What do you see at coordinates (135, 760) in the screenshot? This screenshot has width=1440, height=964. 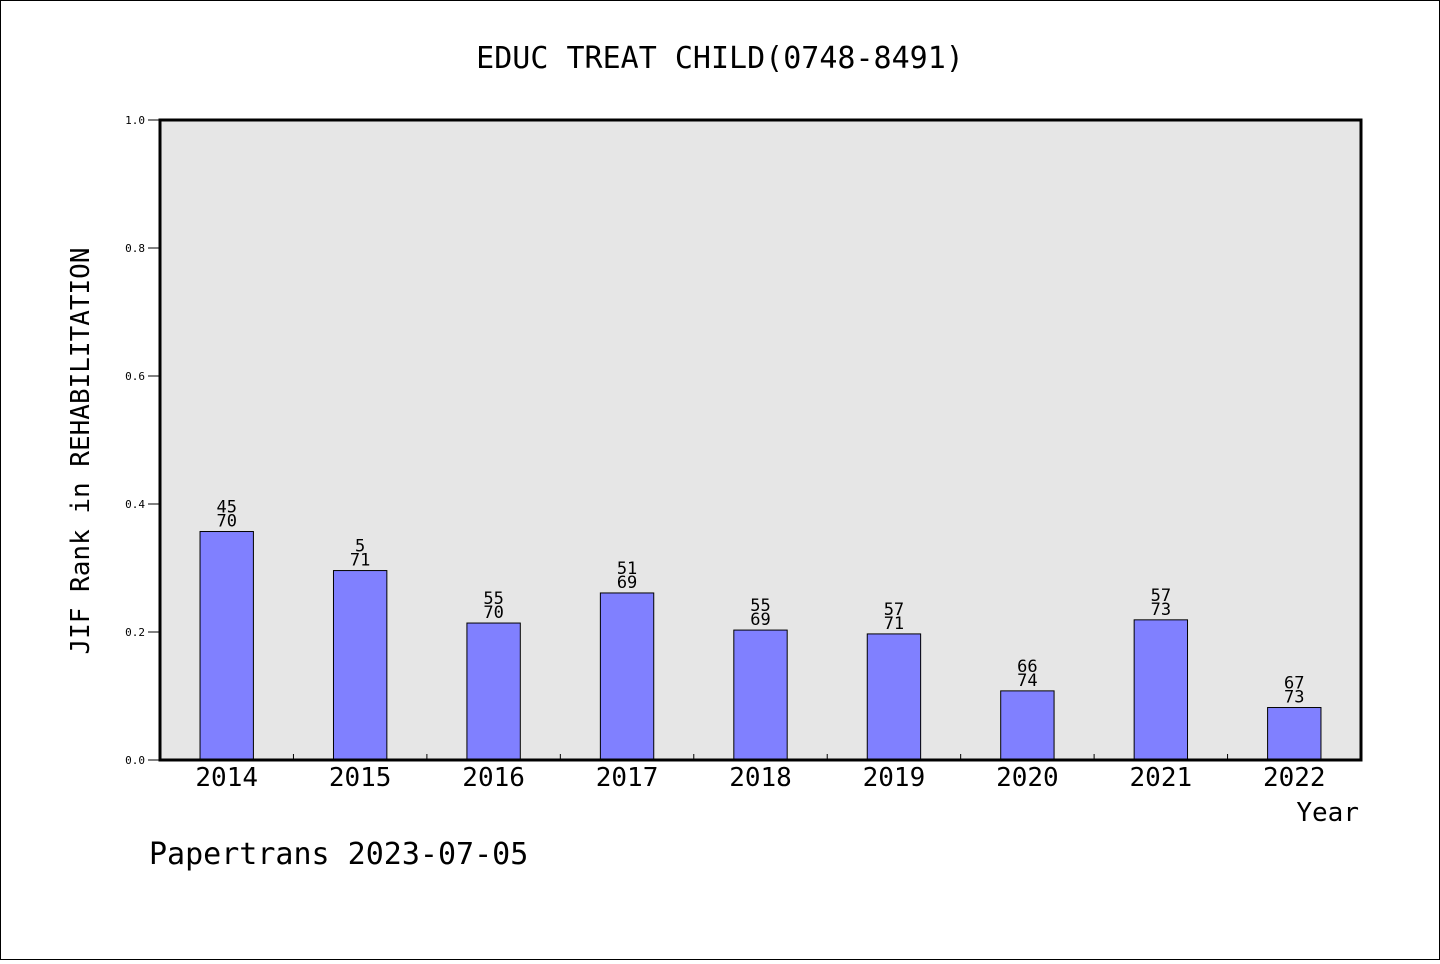 I see `y-tick-label: 0.0` at bounding box center [135, 760].